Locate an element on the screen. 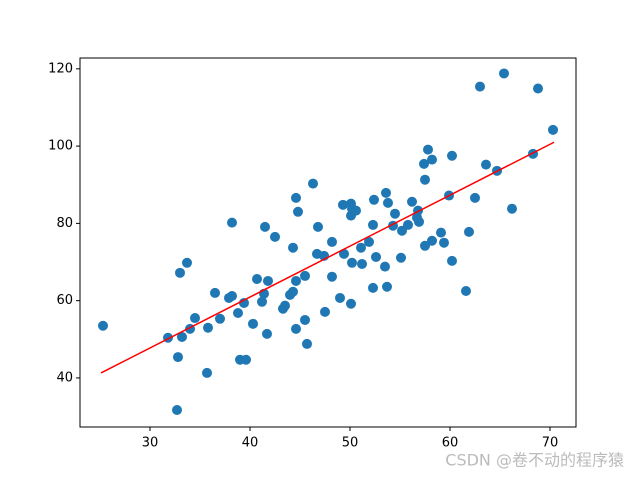 This screenshot has height=480, width=640. x-tick-label: 60 is located at coordinates (450, 443).